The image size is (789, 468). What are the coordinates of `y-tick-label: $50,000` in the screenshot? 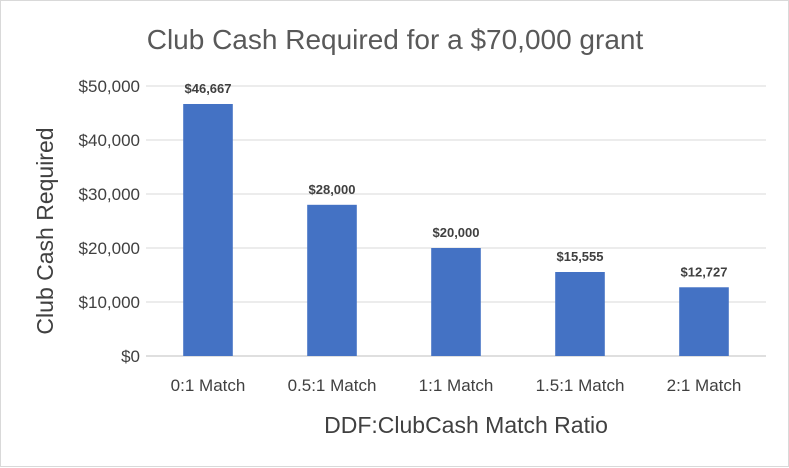 It's located at (109, 86).